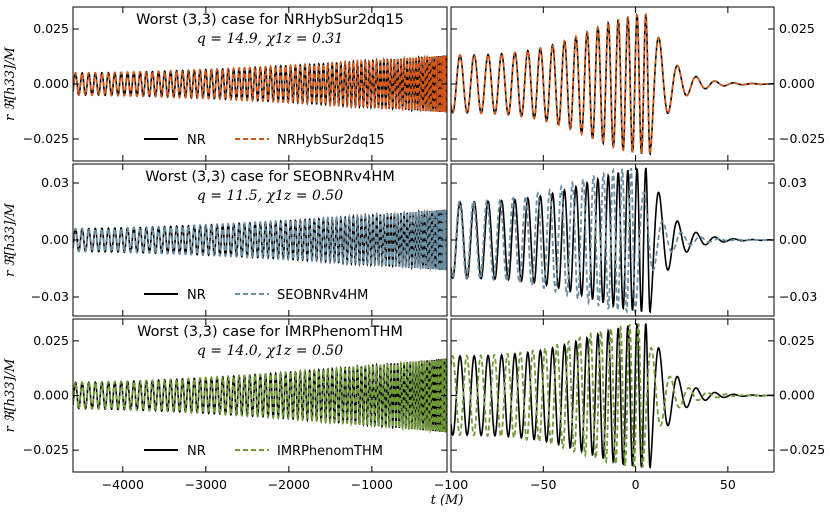  Describe the element at coordinates (270, 351) in the screenshot. I see `panel-params: q = 14.0, χ1z = 0.50` at that location.